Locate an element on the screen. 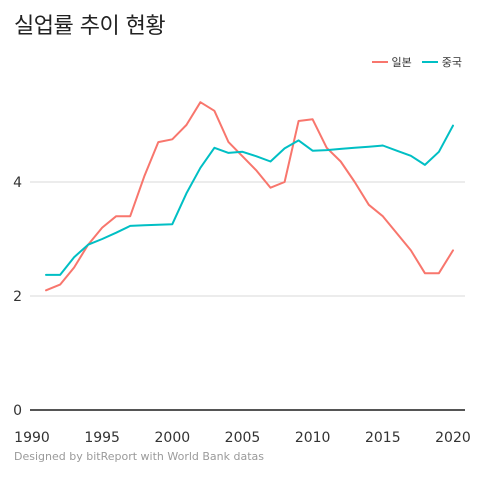 Image resolution: width=480 pixels, height=480 pixels. x-tick-label-2005: 2005 is located at coordinates (243, 438).